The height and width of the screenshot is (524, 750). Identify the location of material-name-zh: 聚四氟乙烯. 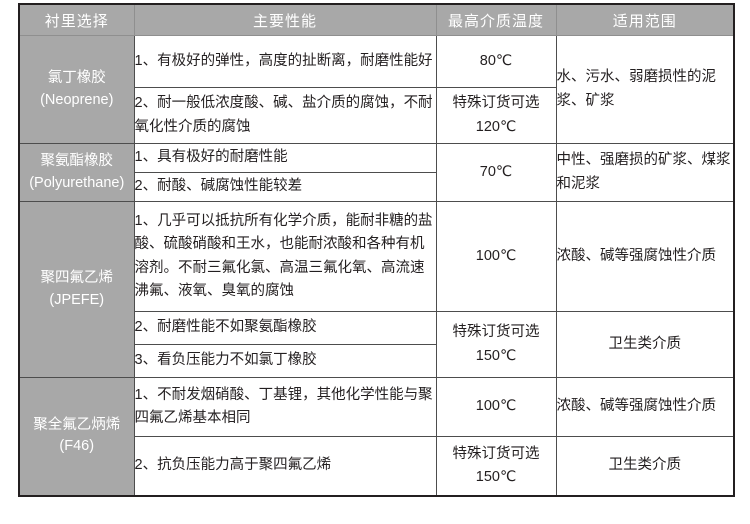
(77, 278).